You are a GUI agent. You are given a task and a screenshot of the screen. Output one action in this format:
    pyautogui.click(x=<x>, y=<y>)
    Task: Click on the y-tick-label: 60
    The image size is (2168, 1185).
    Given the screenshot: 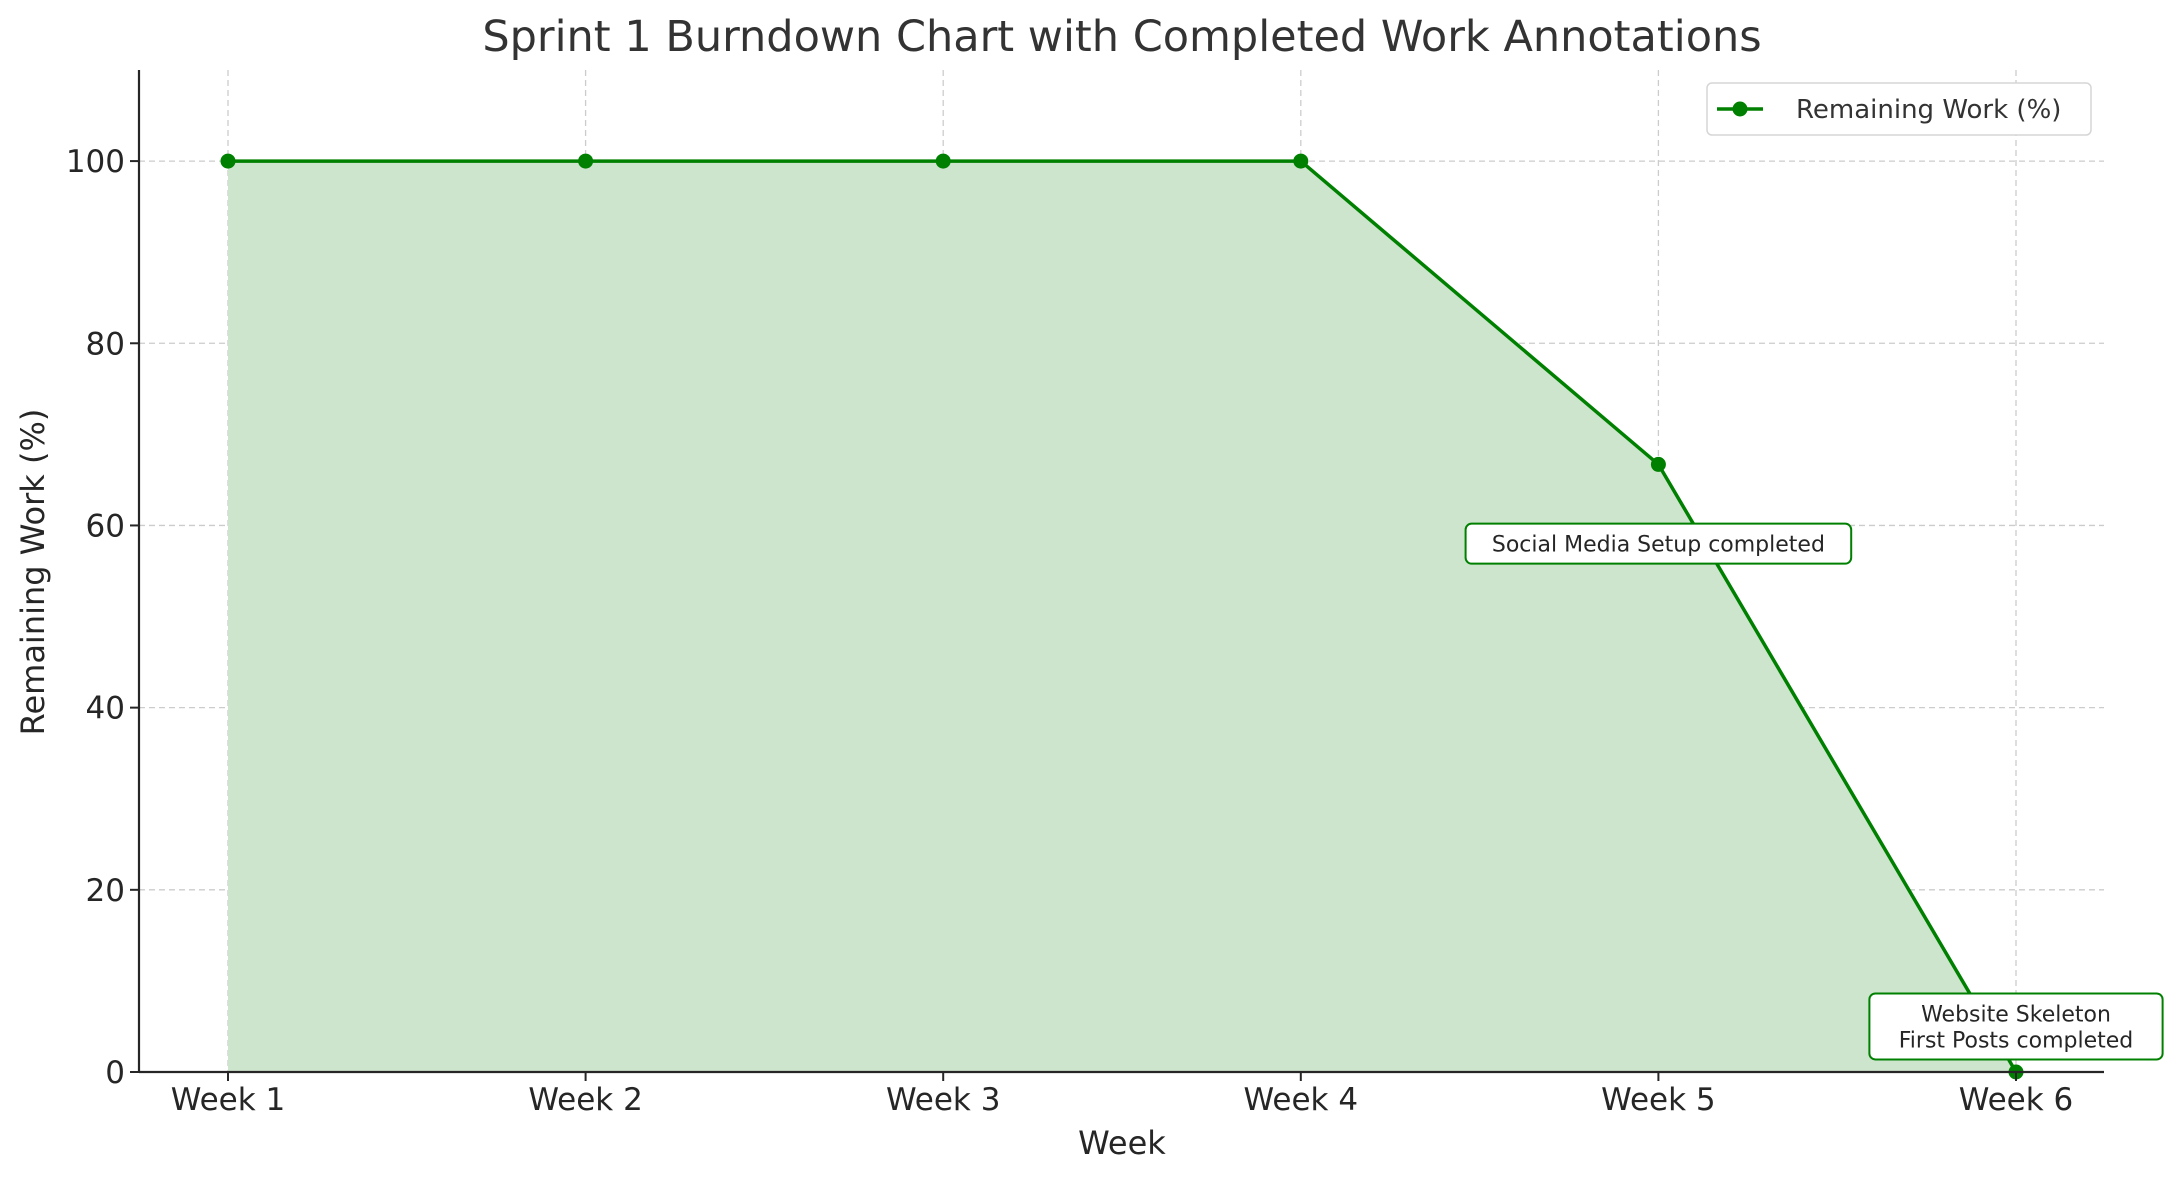 What is the action you would take?
    pyautogui.click(x=105, y=526)
    